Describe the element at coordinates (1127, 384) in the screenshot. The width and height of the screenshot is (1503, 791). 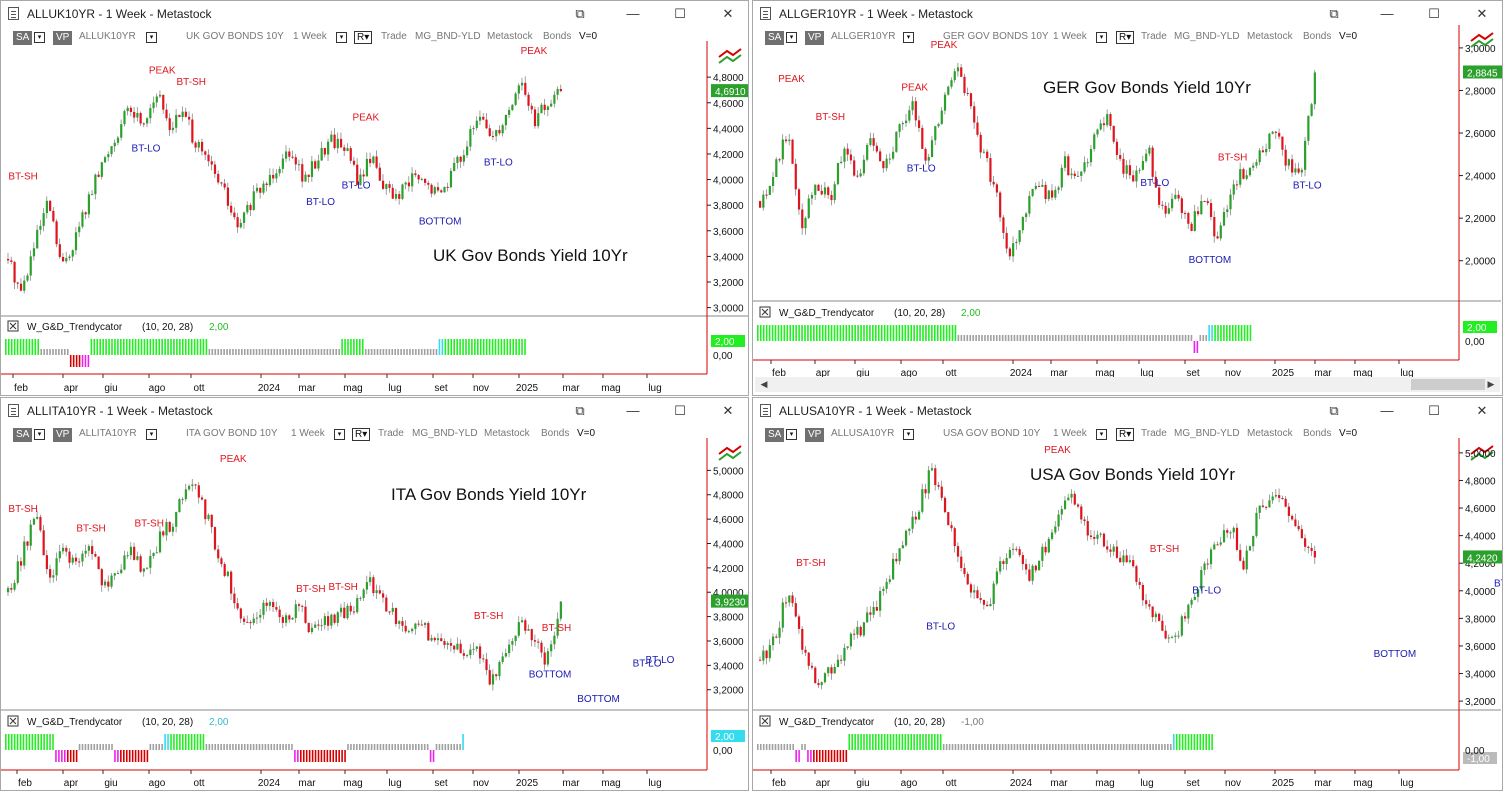
I see `horizontal-scrollbar: ◀ ▶` at that location.